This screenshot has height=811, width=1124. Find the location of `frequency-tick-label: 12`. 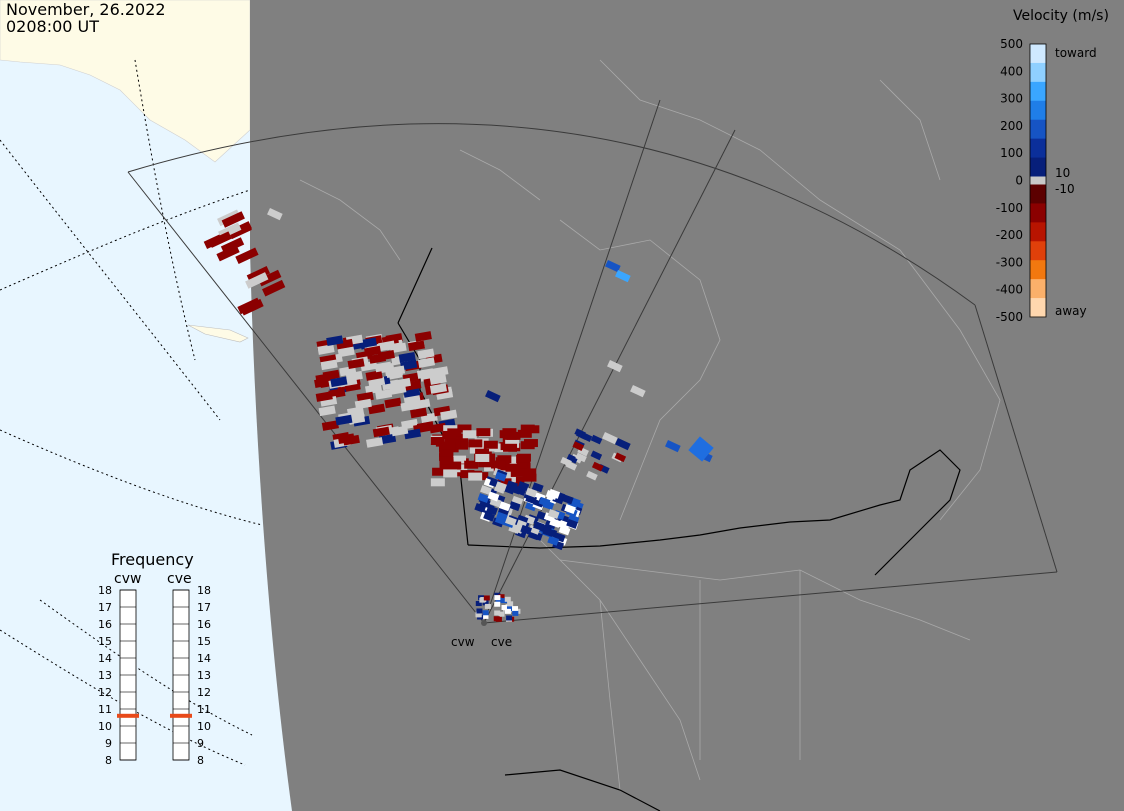

frequency-tick-label: 12 is located at coordinates (105, 692).